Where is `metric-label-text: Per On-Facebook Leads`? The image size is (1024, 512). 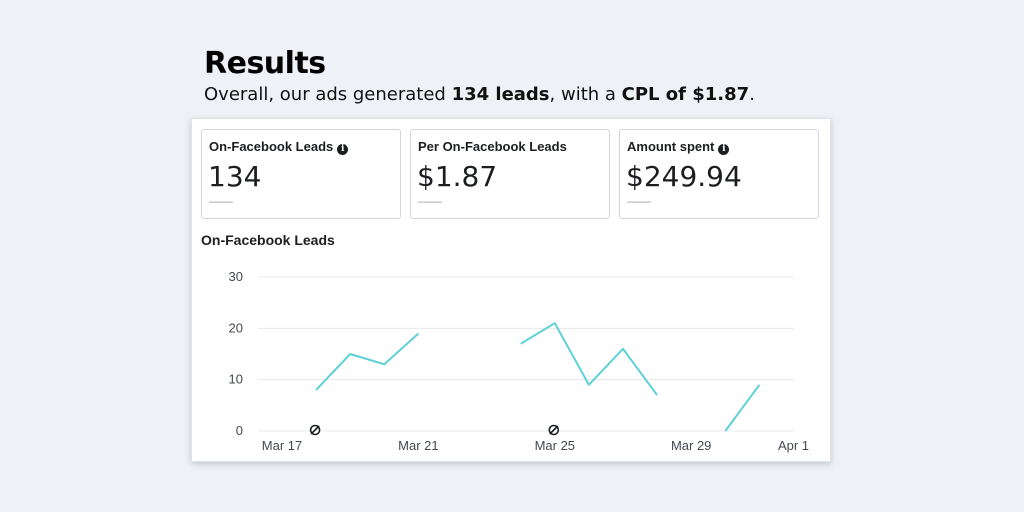
metric-label-text: Per On-Facebook Leads is located at coordinates (492, 146).